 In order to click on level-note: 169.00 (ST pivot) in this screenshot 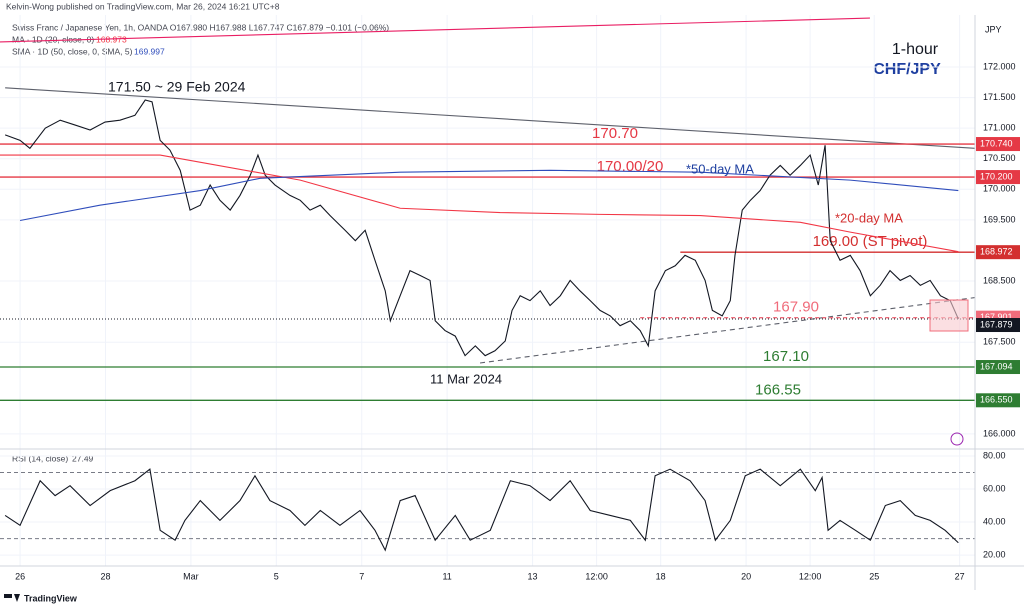, I will do `click(870, 241)`.